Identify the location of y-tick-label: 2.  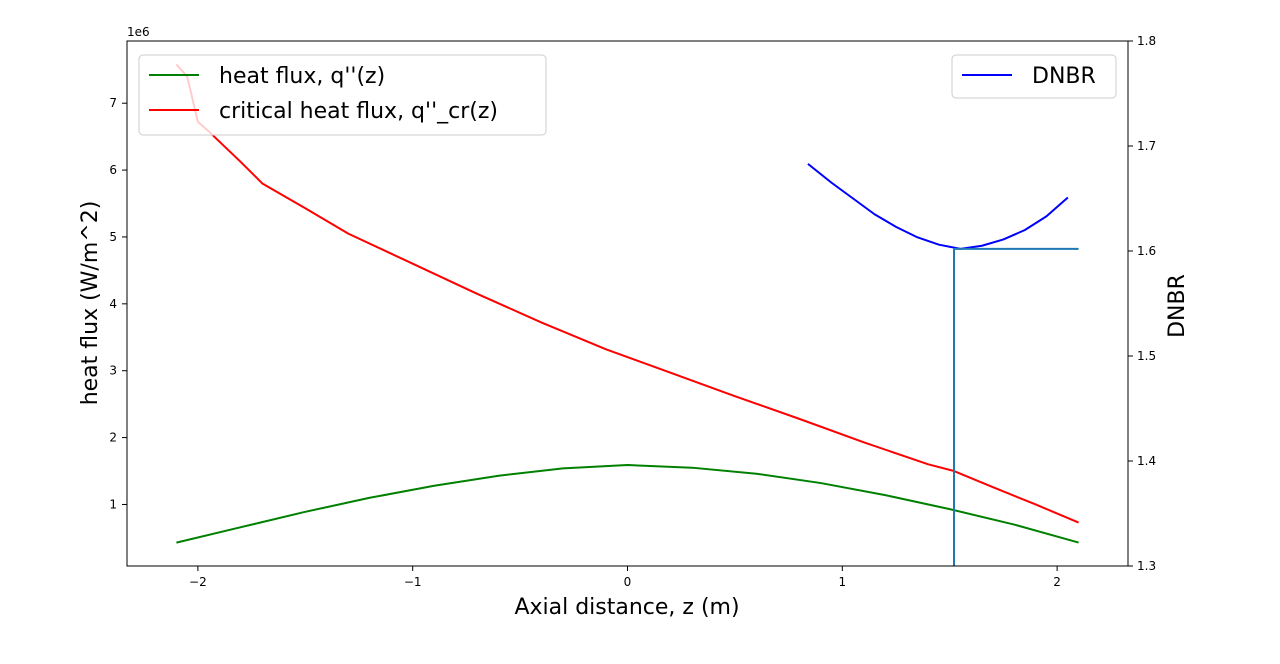
(113, 438).